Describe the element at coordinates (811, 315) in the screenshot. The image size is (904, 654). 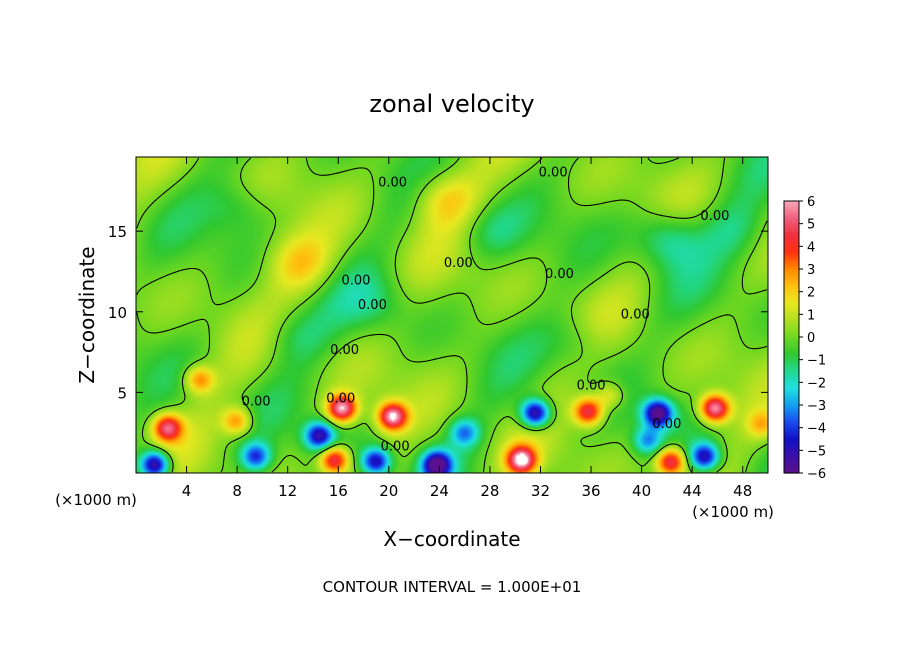
I see `colorbar-label: 1` at that location.